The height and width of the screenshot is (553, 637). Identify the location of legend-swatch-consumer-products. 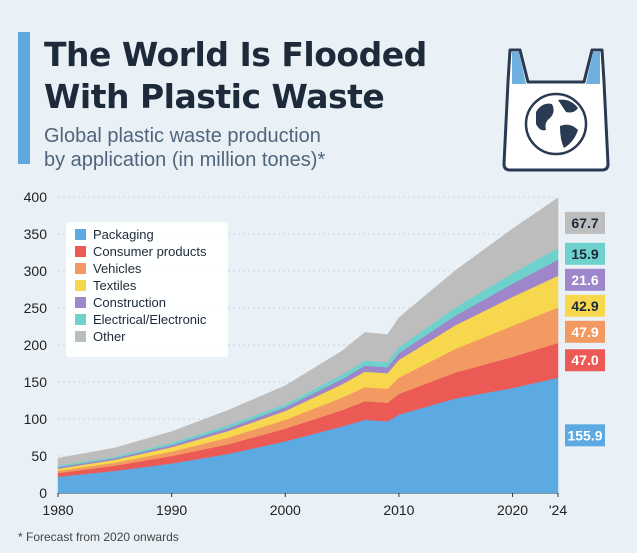
(80, 251).